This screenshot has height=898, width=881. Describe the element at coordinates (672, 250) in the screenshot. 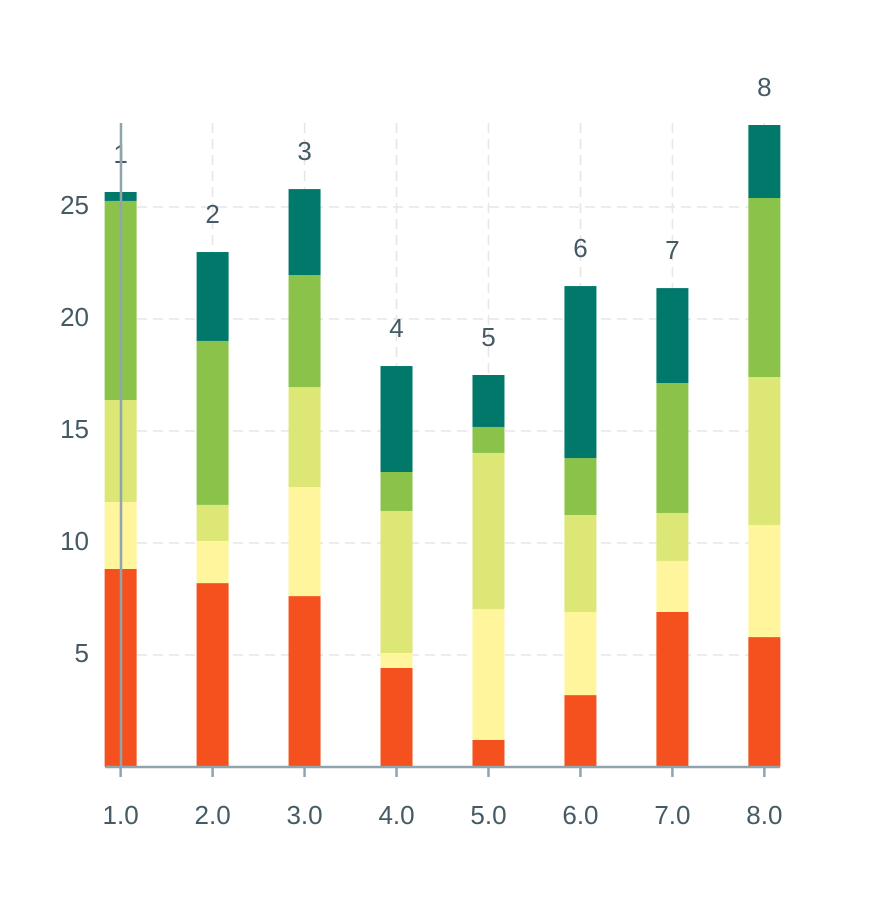

I see `bar-label: 7` at that location.